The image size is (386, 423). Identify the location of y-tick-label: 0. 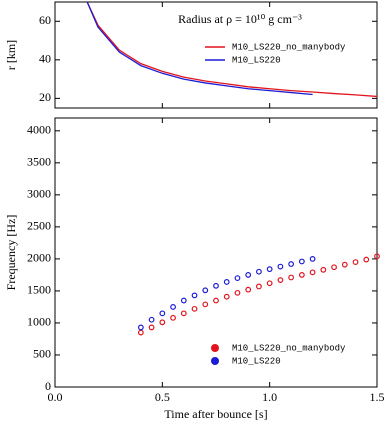
(48, 386).